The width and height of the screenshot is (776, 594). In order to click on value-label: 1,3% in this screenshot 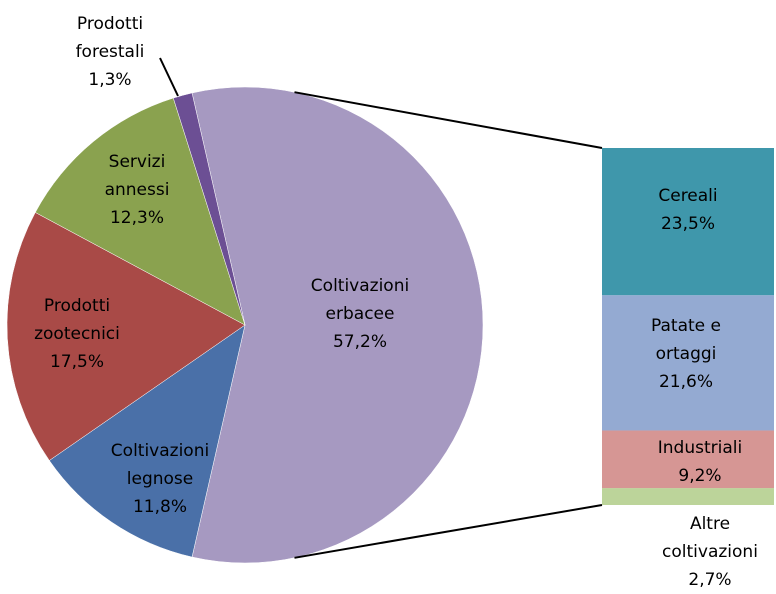, I will do `click(110, 80)`.